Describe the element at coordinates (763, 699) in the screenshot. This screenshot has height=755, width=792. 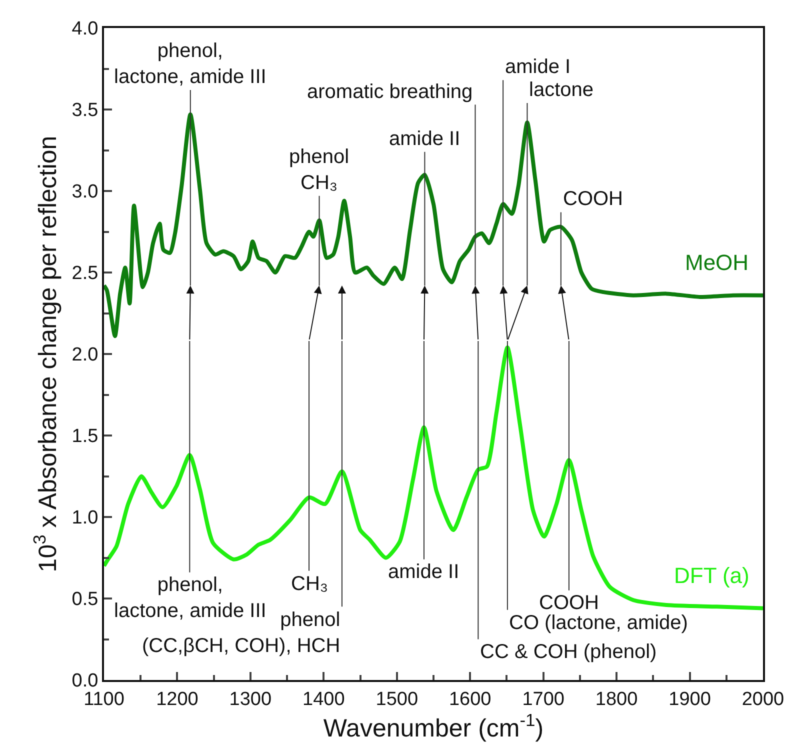
I see `x-tick-label: 2000` at that location.